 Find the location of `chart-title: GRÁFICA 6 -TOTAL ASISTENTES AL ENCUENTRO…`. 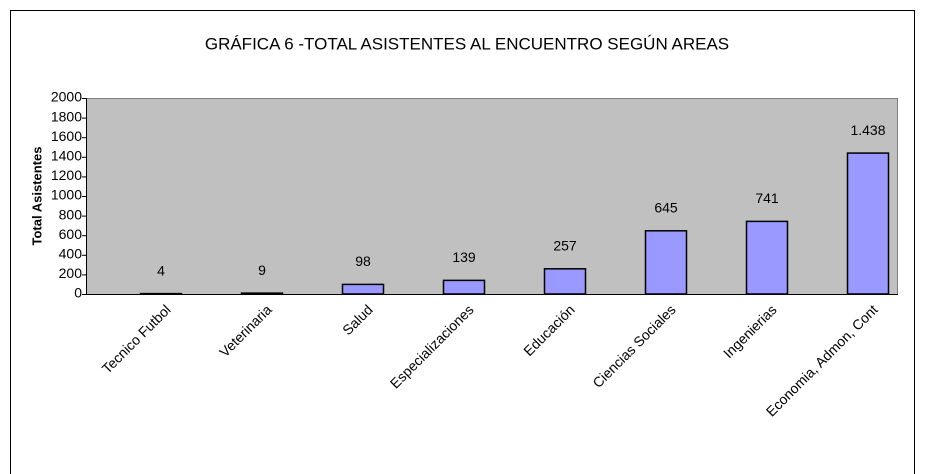

chart-title: GRÁFICA 6 -TOTAL ASISTENTES AL ENCUENTRO… is located at coordinates (467, 43).